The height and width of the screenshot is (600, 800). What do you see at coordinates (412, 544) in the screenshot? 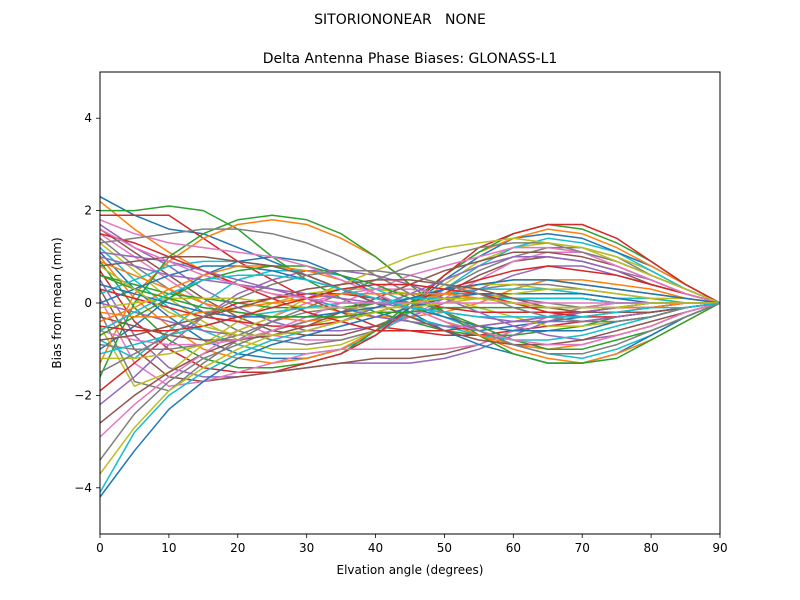
I see `x-axis-ticks: 0 10 20 30 40 50 60 70 80 90` at bounding box center [412, 544].